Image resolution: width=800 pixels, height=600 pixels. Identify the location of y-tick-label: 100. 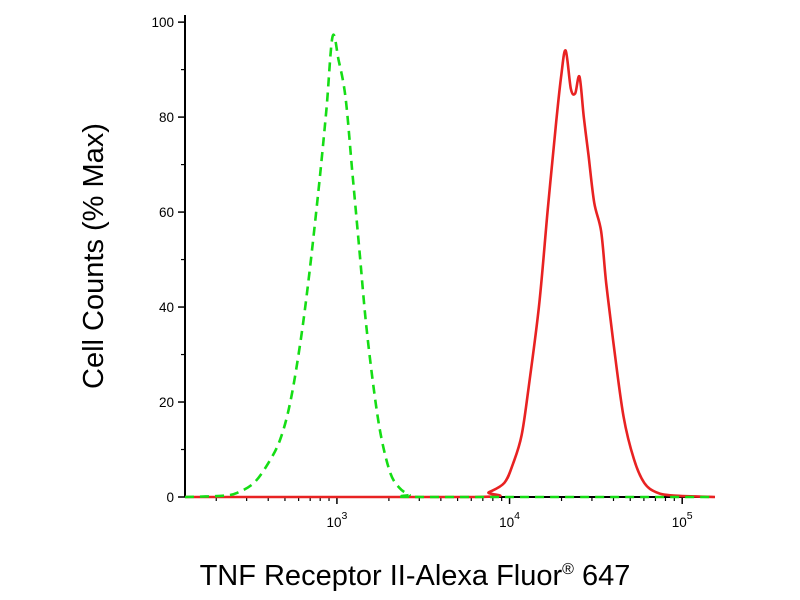
(162, 22).